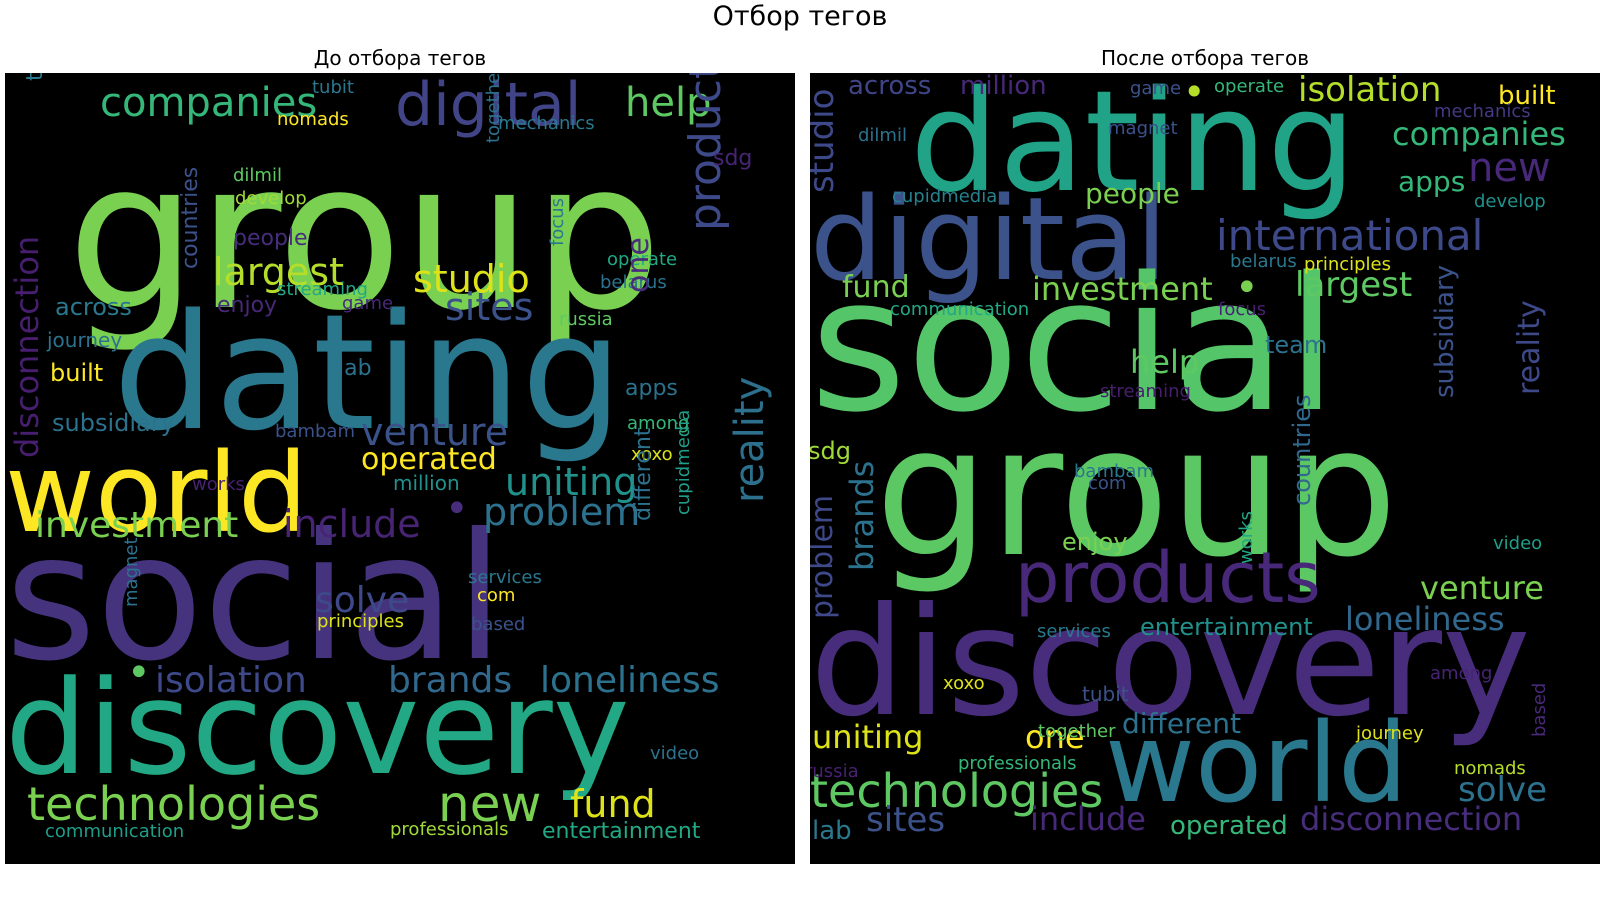 This screenshot has height=900, width=1600. Describe the element at coordinates (355, 368) in the screenshot. I see `left-word-lab: lab` at that location.